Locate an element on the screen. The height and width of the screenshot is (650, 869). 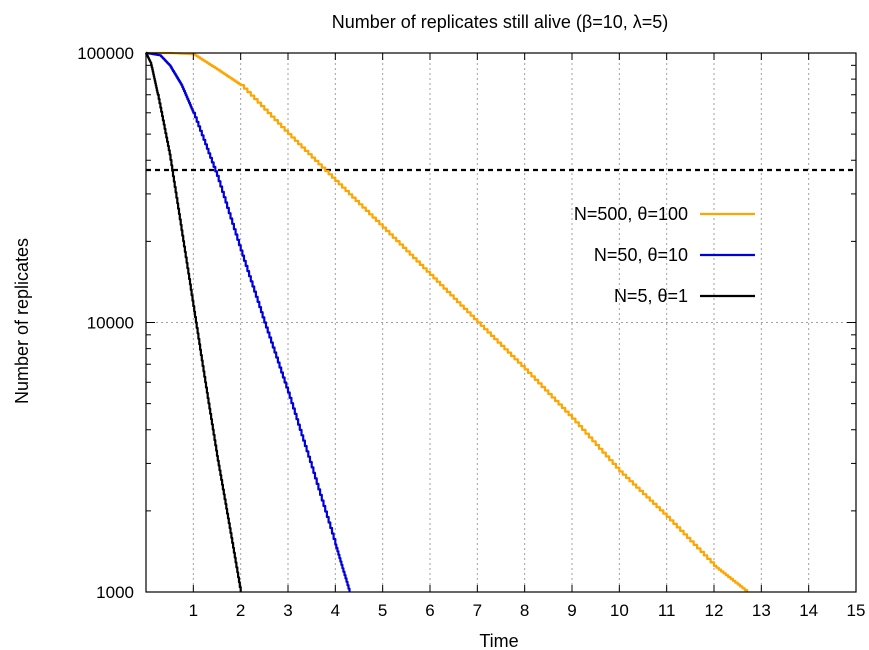
x-tick-label: 10 is located at coordinates (619, 610).